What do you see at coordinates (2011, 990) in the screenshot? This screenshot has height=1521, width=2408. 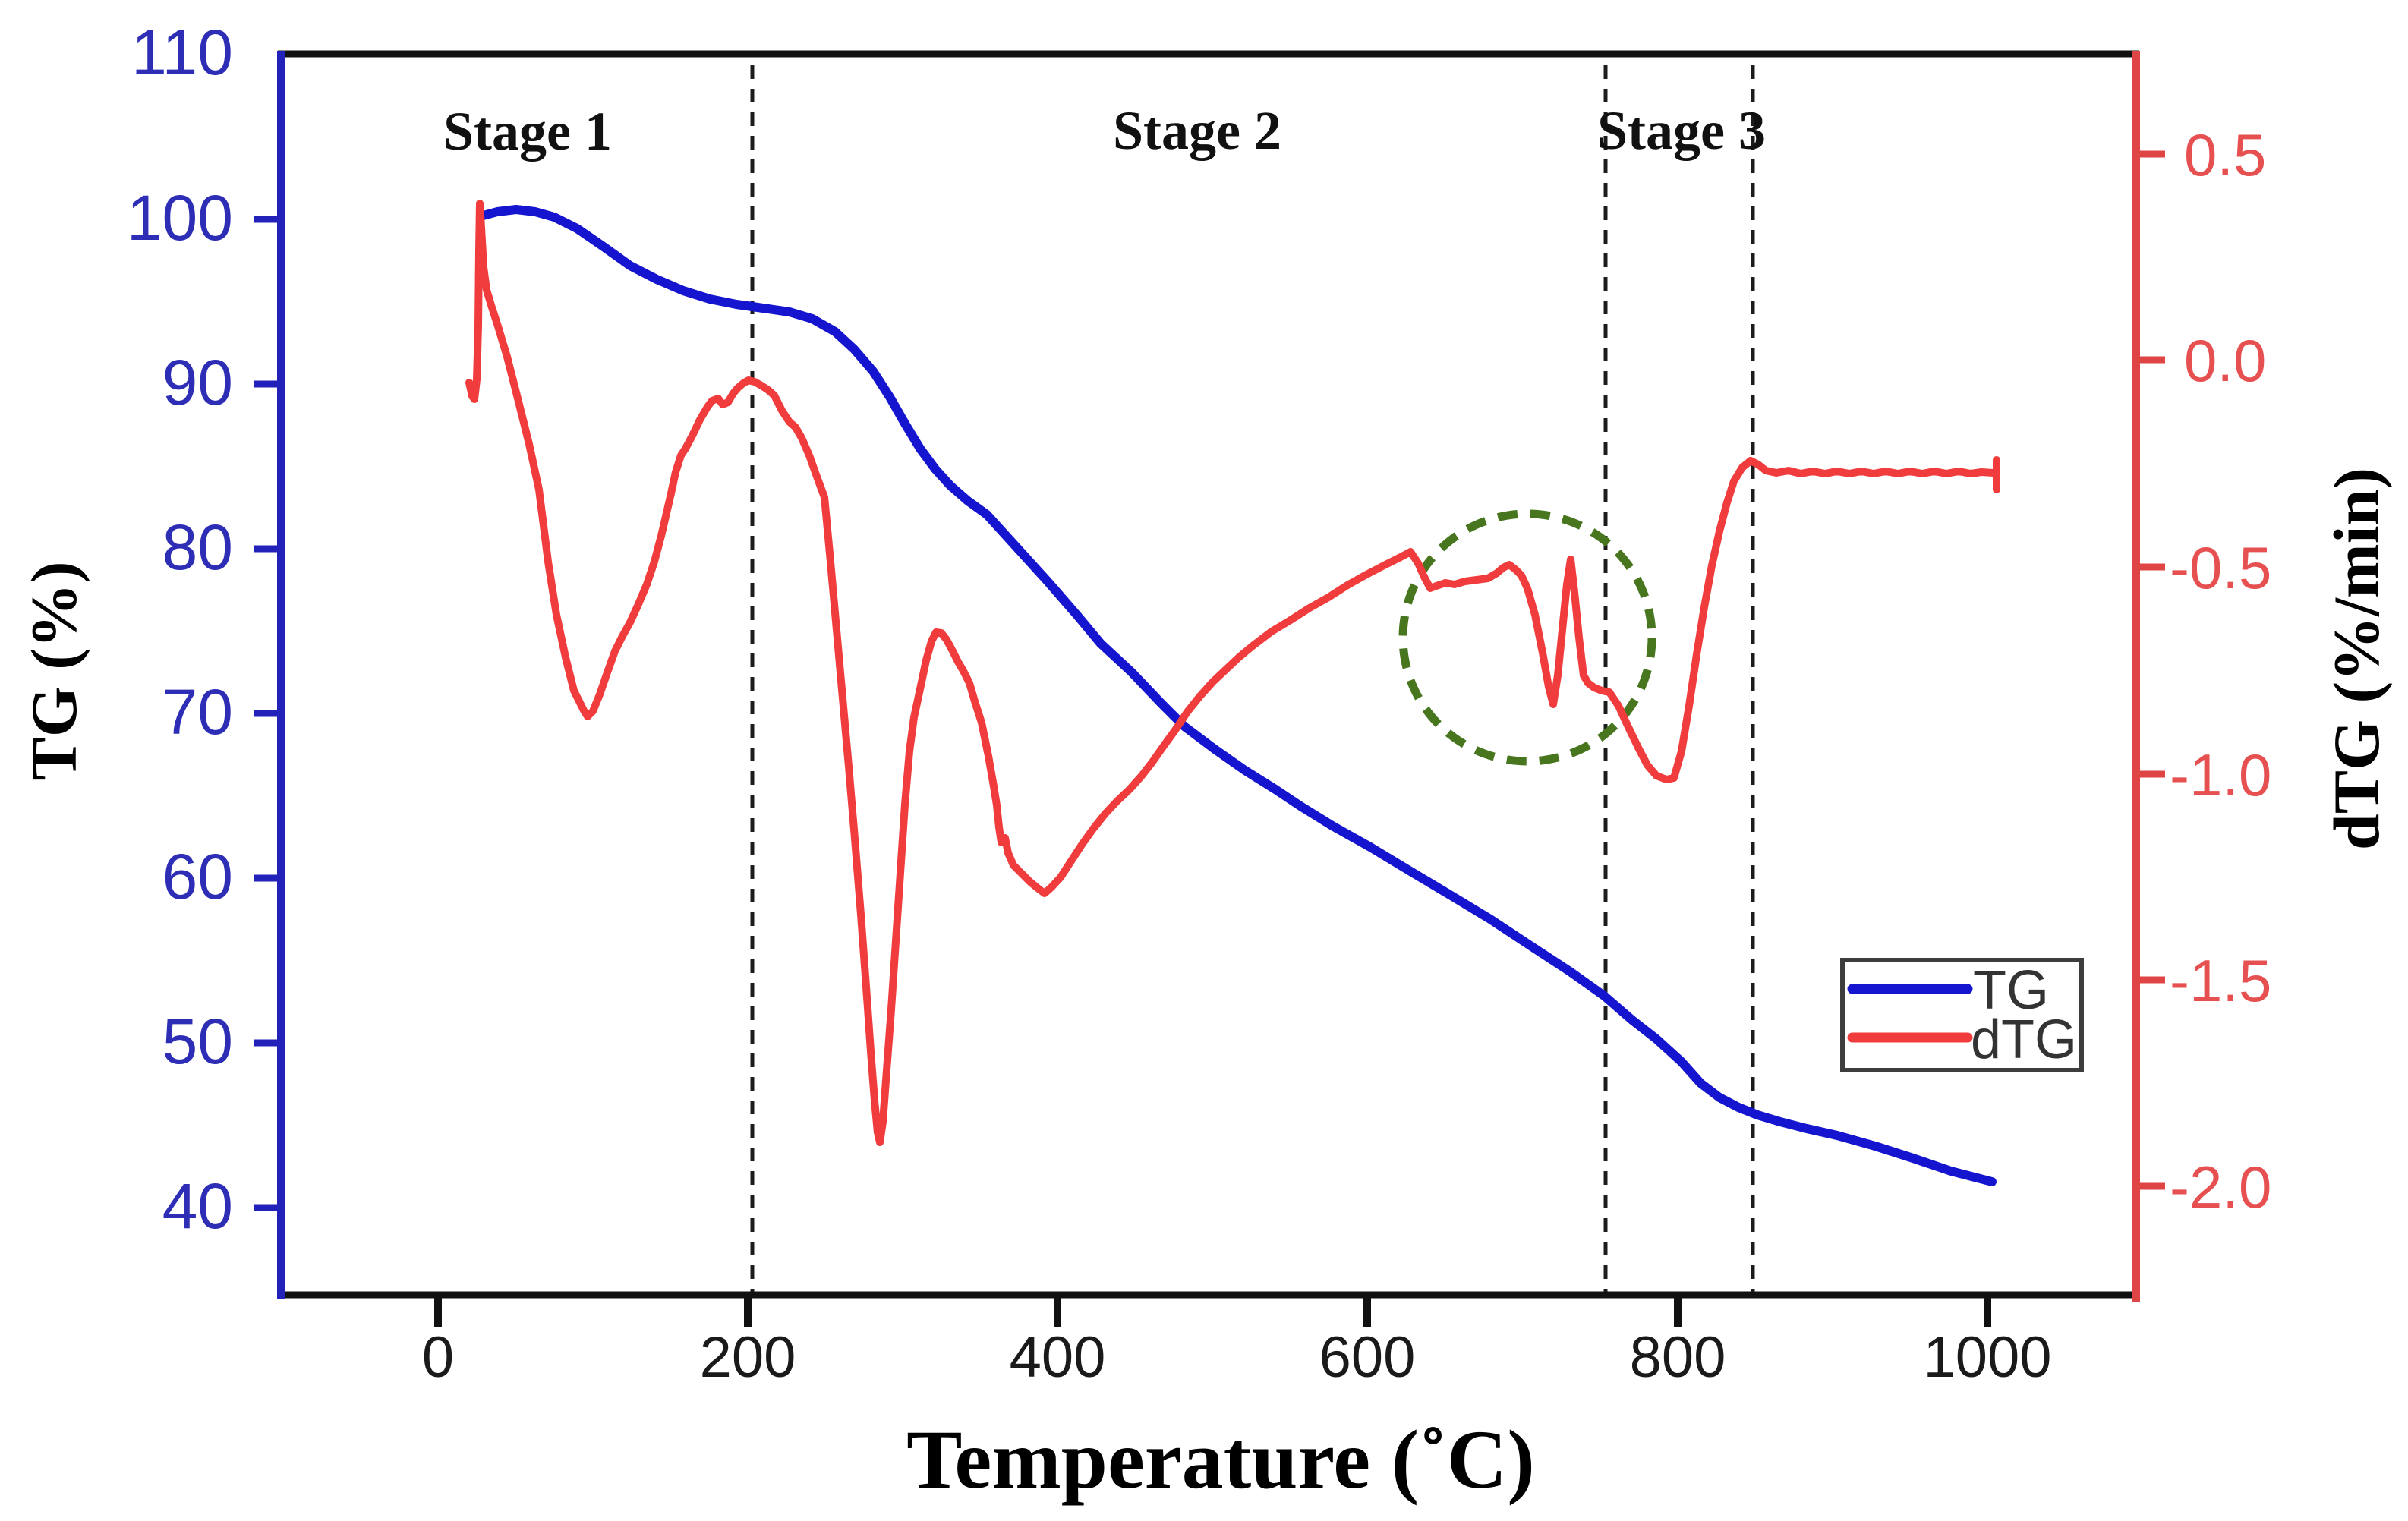 I see `svg-text: TG` at bounding box center [2011, 990].